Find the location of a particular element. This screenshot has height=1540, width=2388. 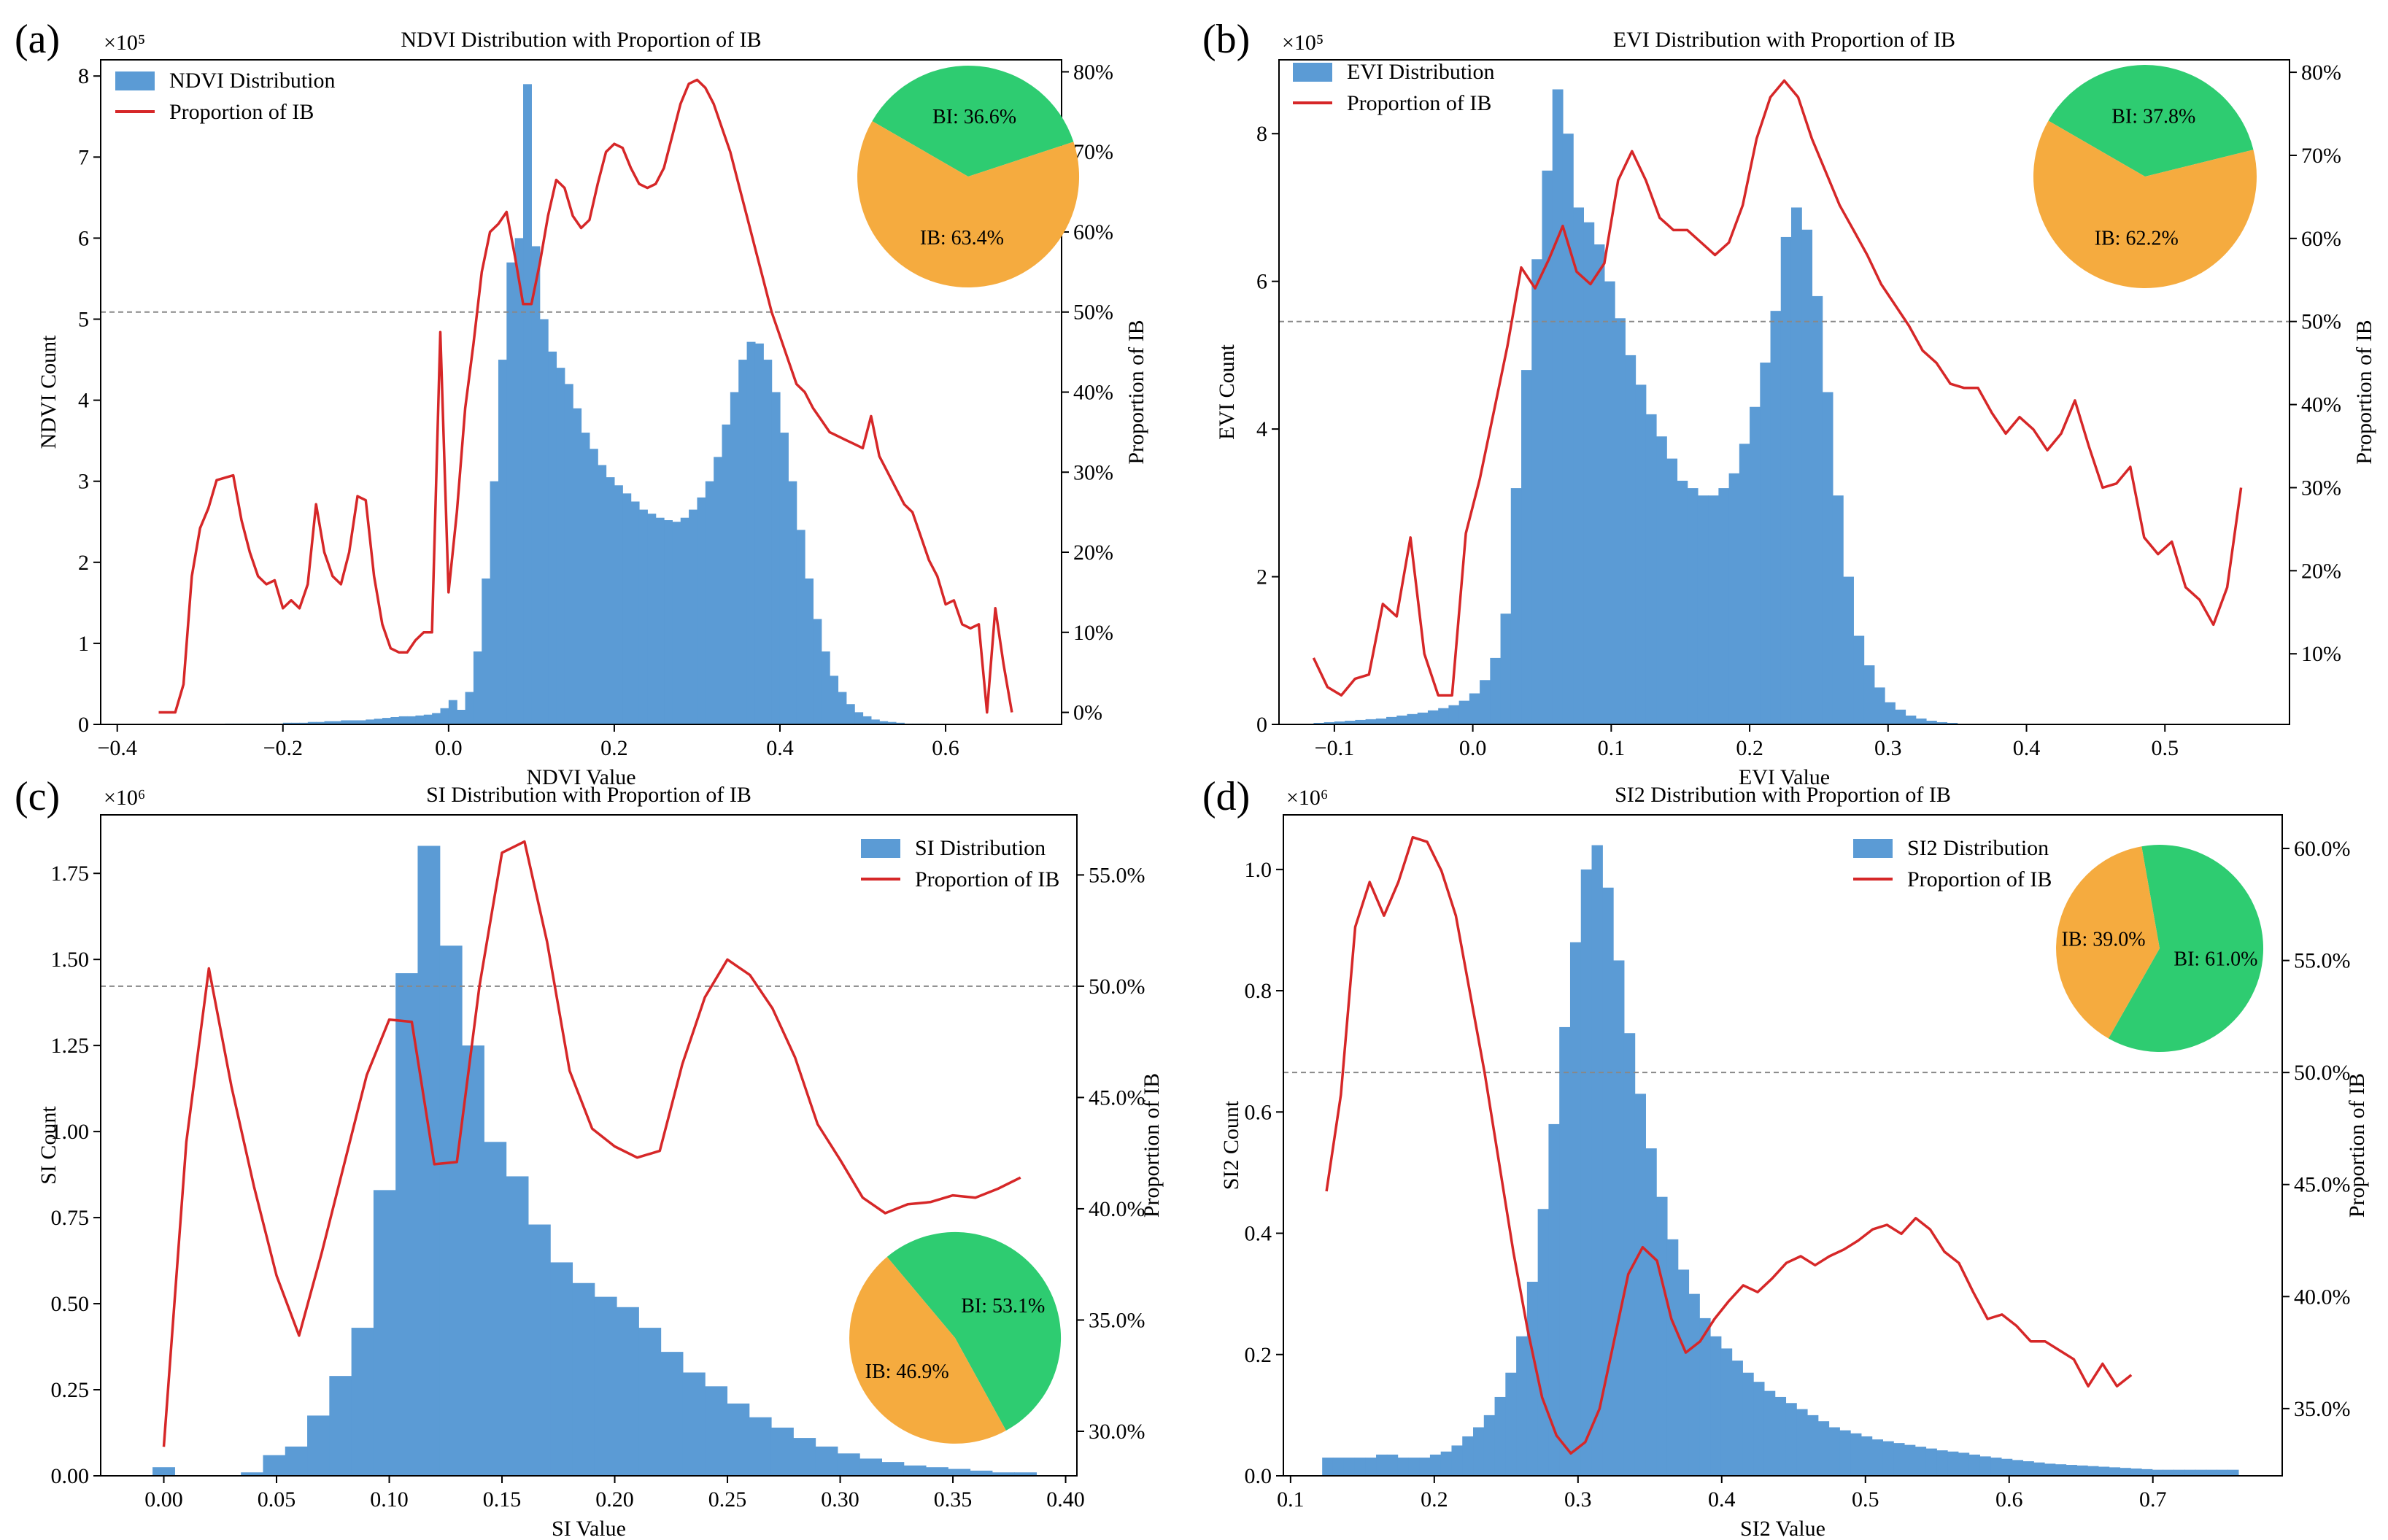

y-multiplier: ×10⁵ is located at coordinates (124, 43).